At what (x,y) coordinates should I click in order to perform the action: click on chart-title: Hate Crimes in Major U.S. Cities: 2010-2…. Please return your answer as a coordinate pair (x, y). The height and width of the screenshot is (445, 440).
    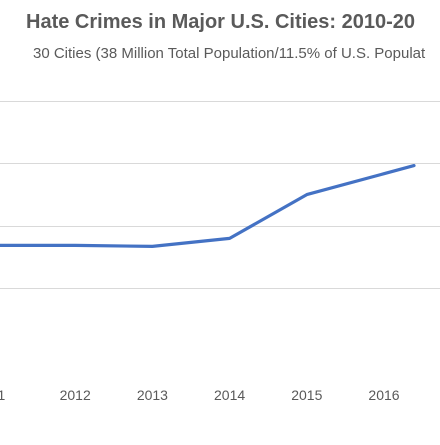
    Looking at the image, I should click on (220, 22).